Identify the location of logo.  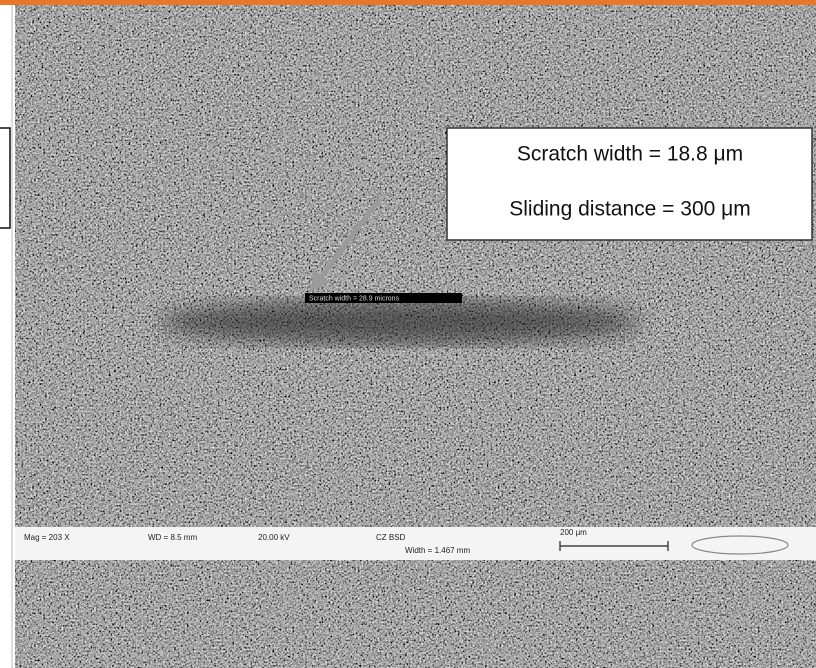
(740, 545).